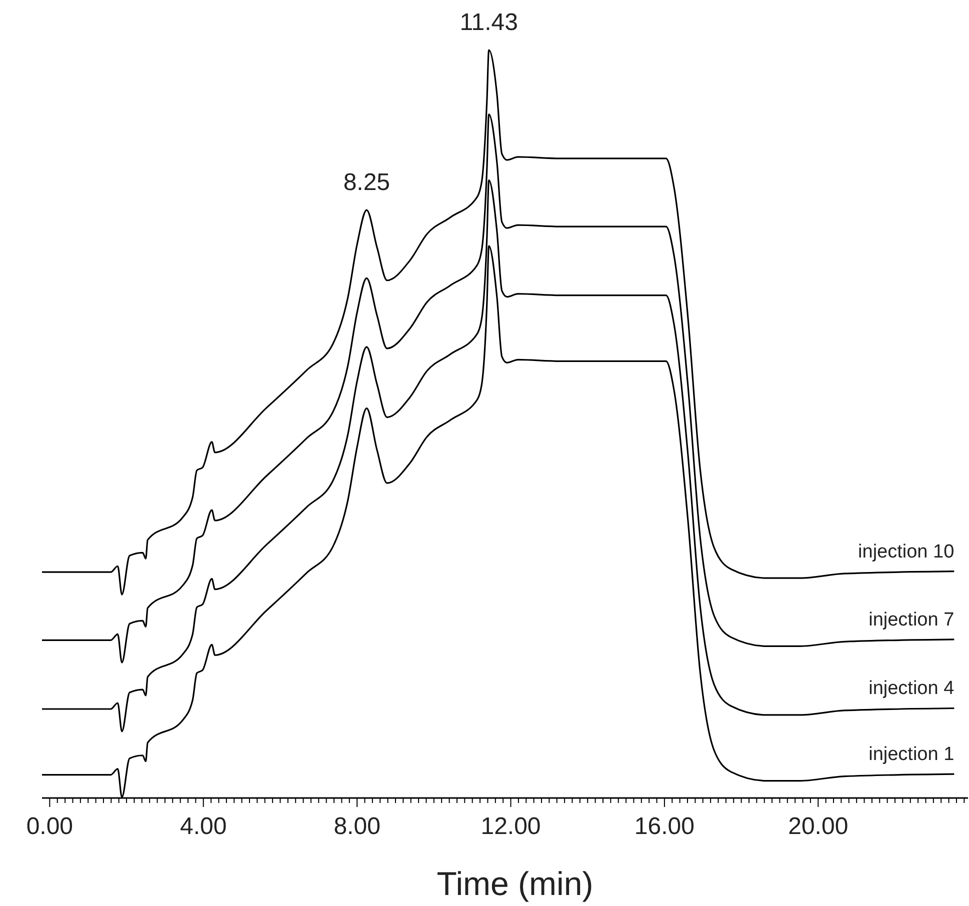  Describe the element at coordinates (906, 551) in the screenshot. I see `series-label: injection 10` at that location.